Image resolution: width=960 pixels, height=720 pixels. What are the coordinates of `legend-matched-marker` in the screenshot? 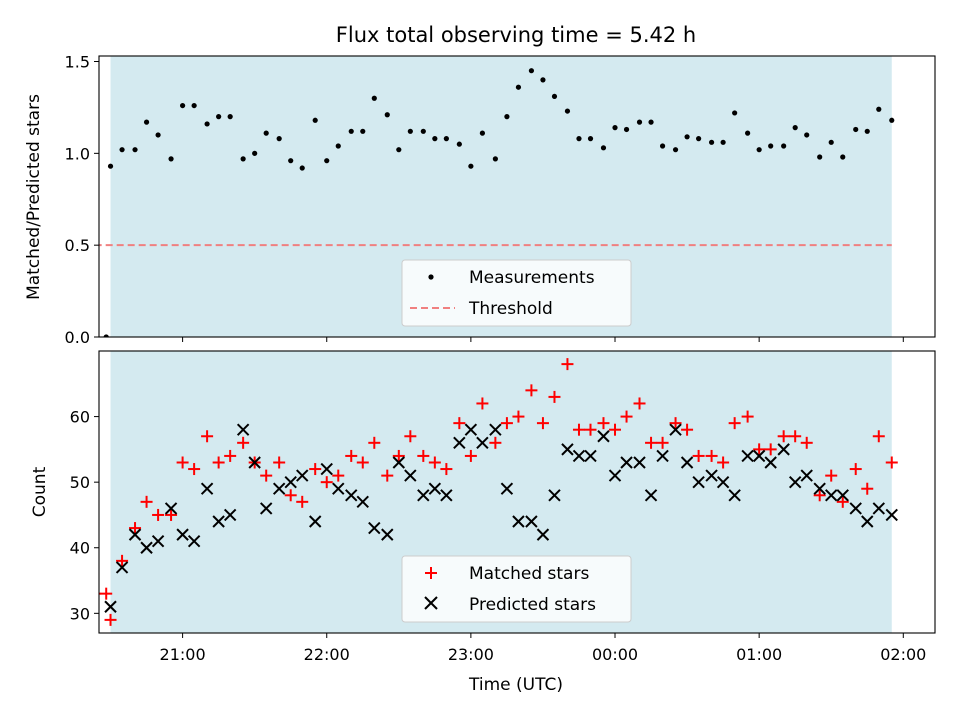 It's located at (431, 573).